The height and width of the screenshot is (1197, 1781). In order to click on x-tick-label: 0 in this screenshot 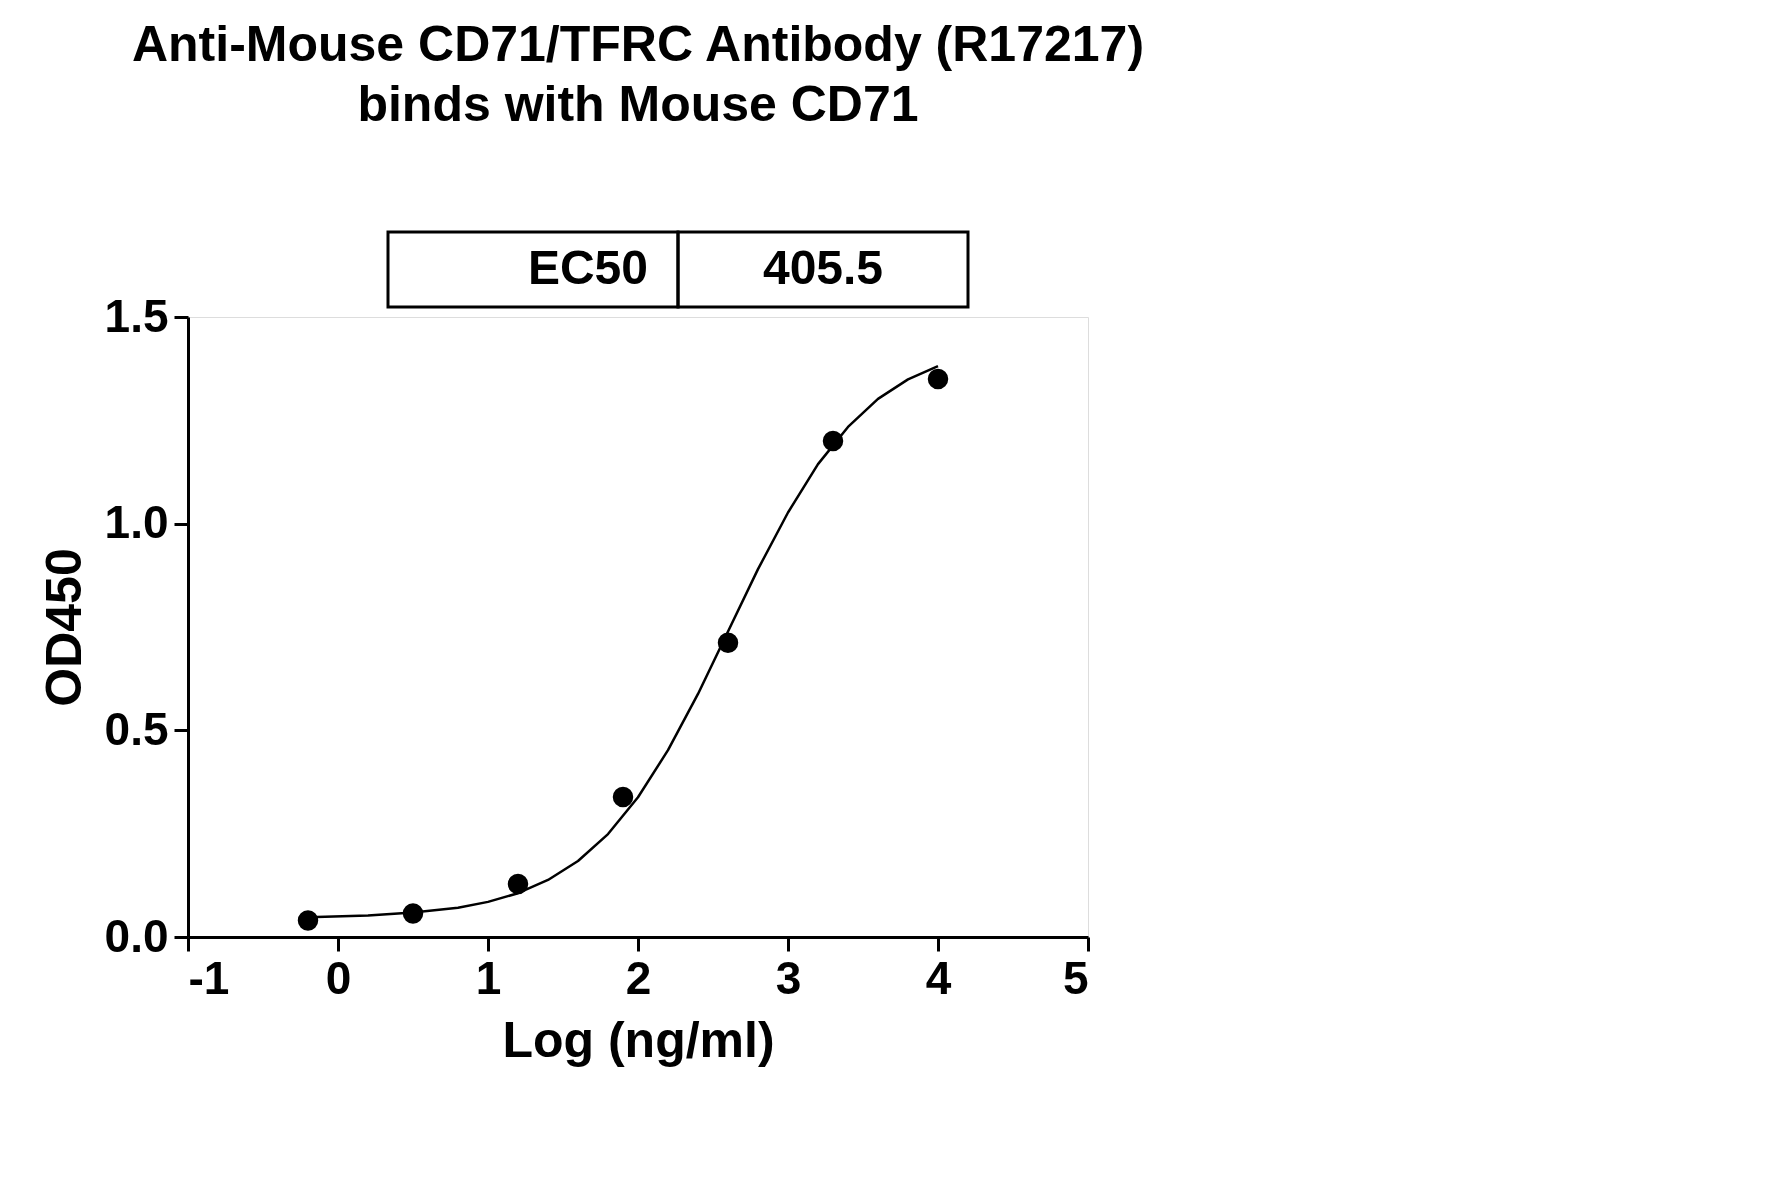, I will do `click(338, 977)`.